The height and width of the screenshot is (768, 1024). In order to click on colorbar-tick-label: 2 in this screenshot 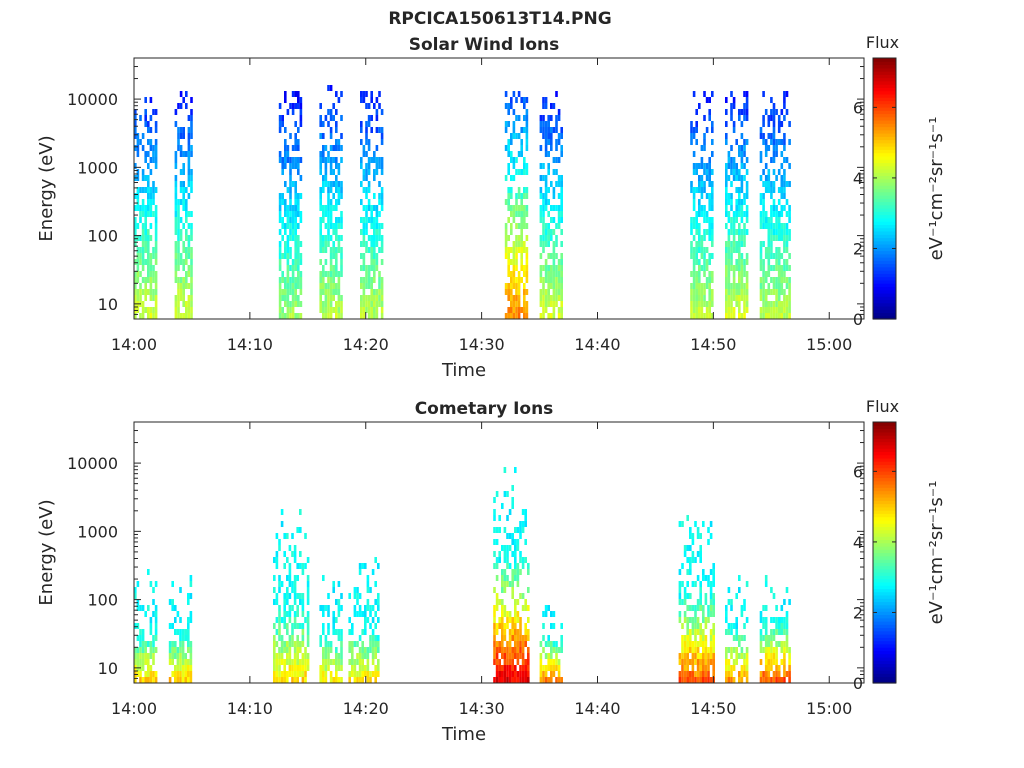, I will do `click(858, 248)`.